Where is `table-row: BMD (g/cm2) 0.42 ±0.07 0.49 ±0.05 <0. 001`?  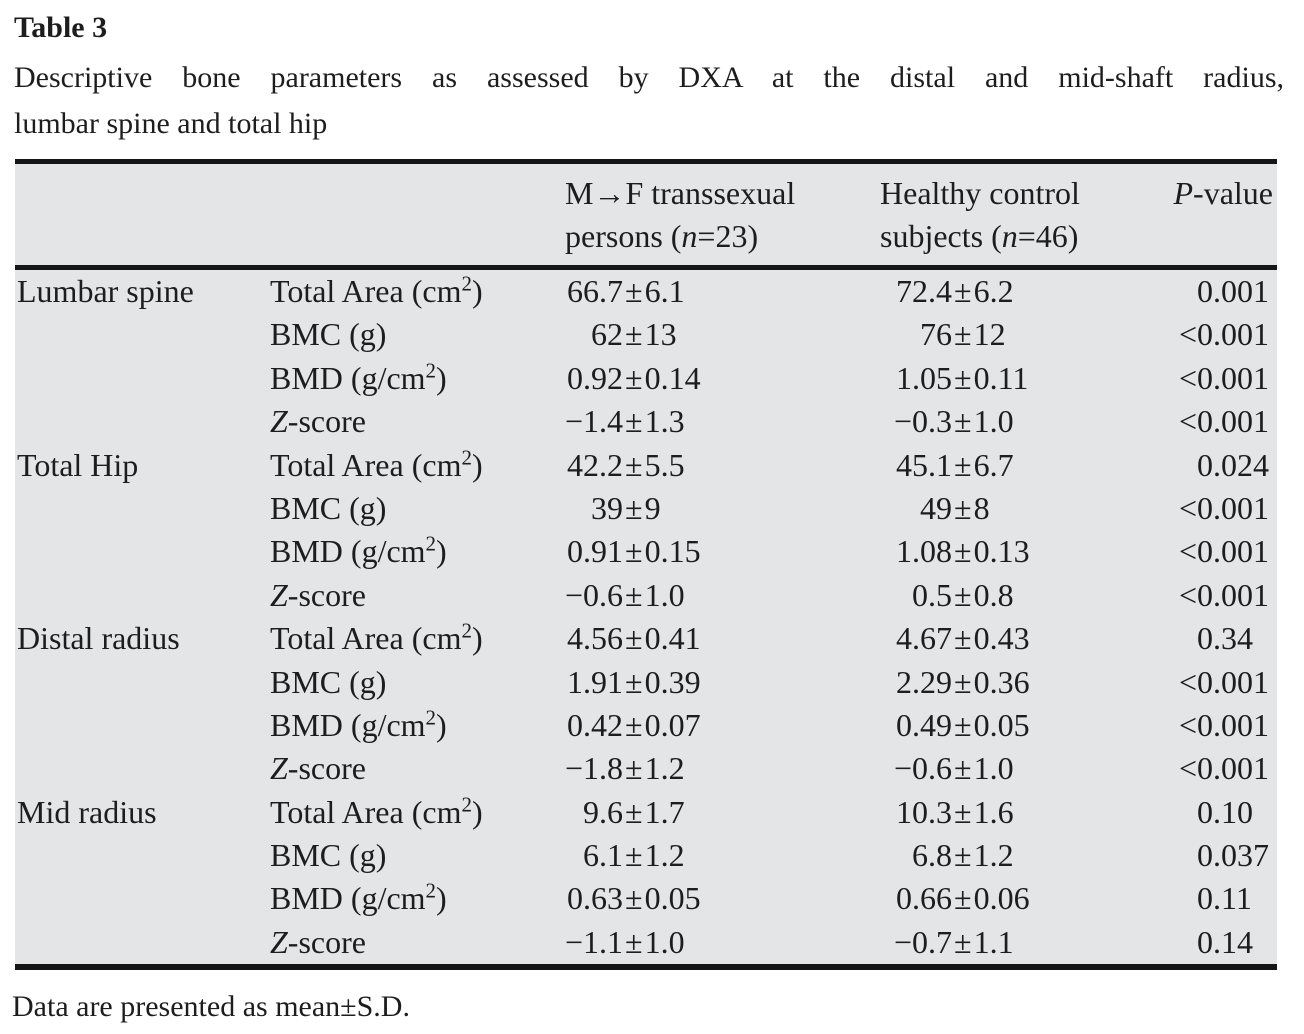 table-row: BMD (g/cm2) 0.42 ±0.07 0.49 ±0.05 <0. 001 is located at coordinates (646, 725).